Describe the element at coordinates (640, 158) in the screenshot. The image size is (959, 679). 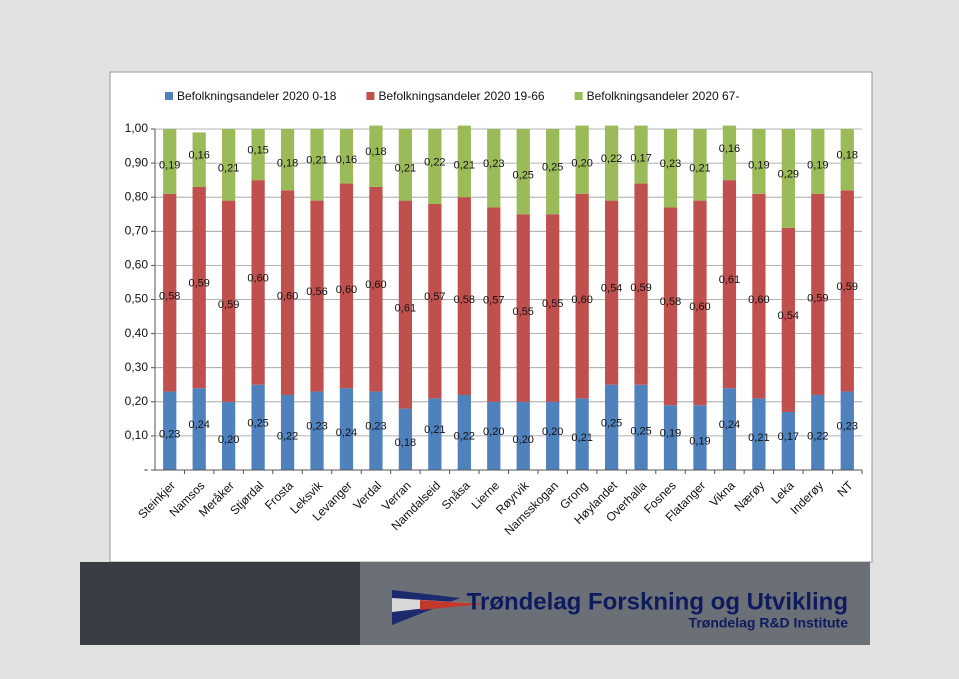
I see `data-label: 0,17` at that location.